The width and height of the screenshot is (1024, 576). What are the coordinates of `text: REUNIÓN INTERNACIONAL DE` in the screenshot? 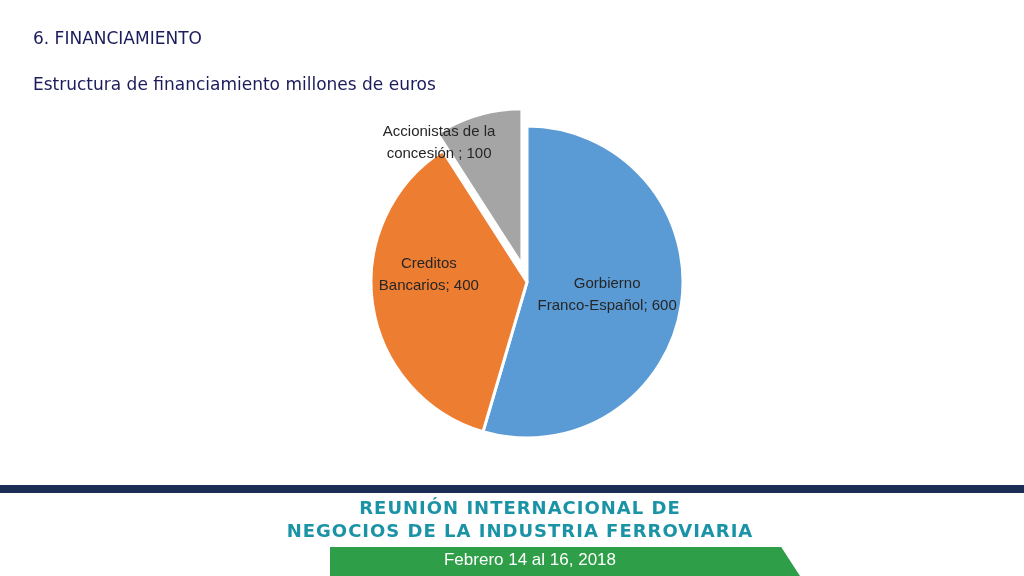 It's located at (520, 507).